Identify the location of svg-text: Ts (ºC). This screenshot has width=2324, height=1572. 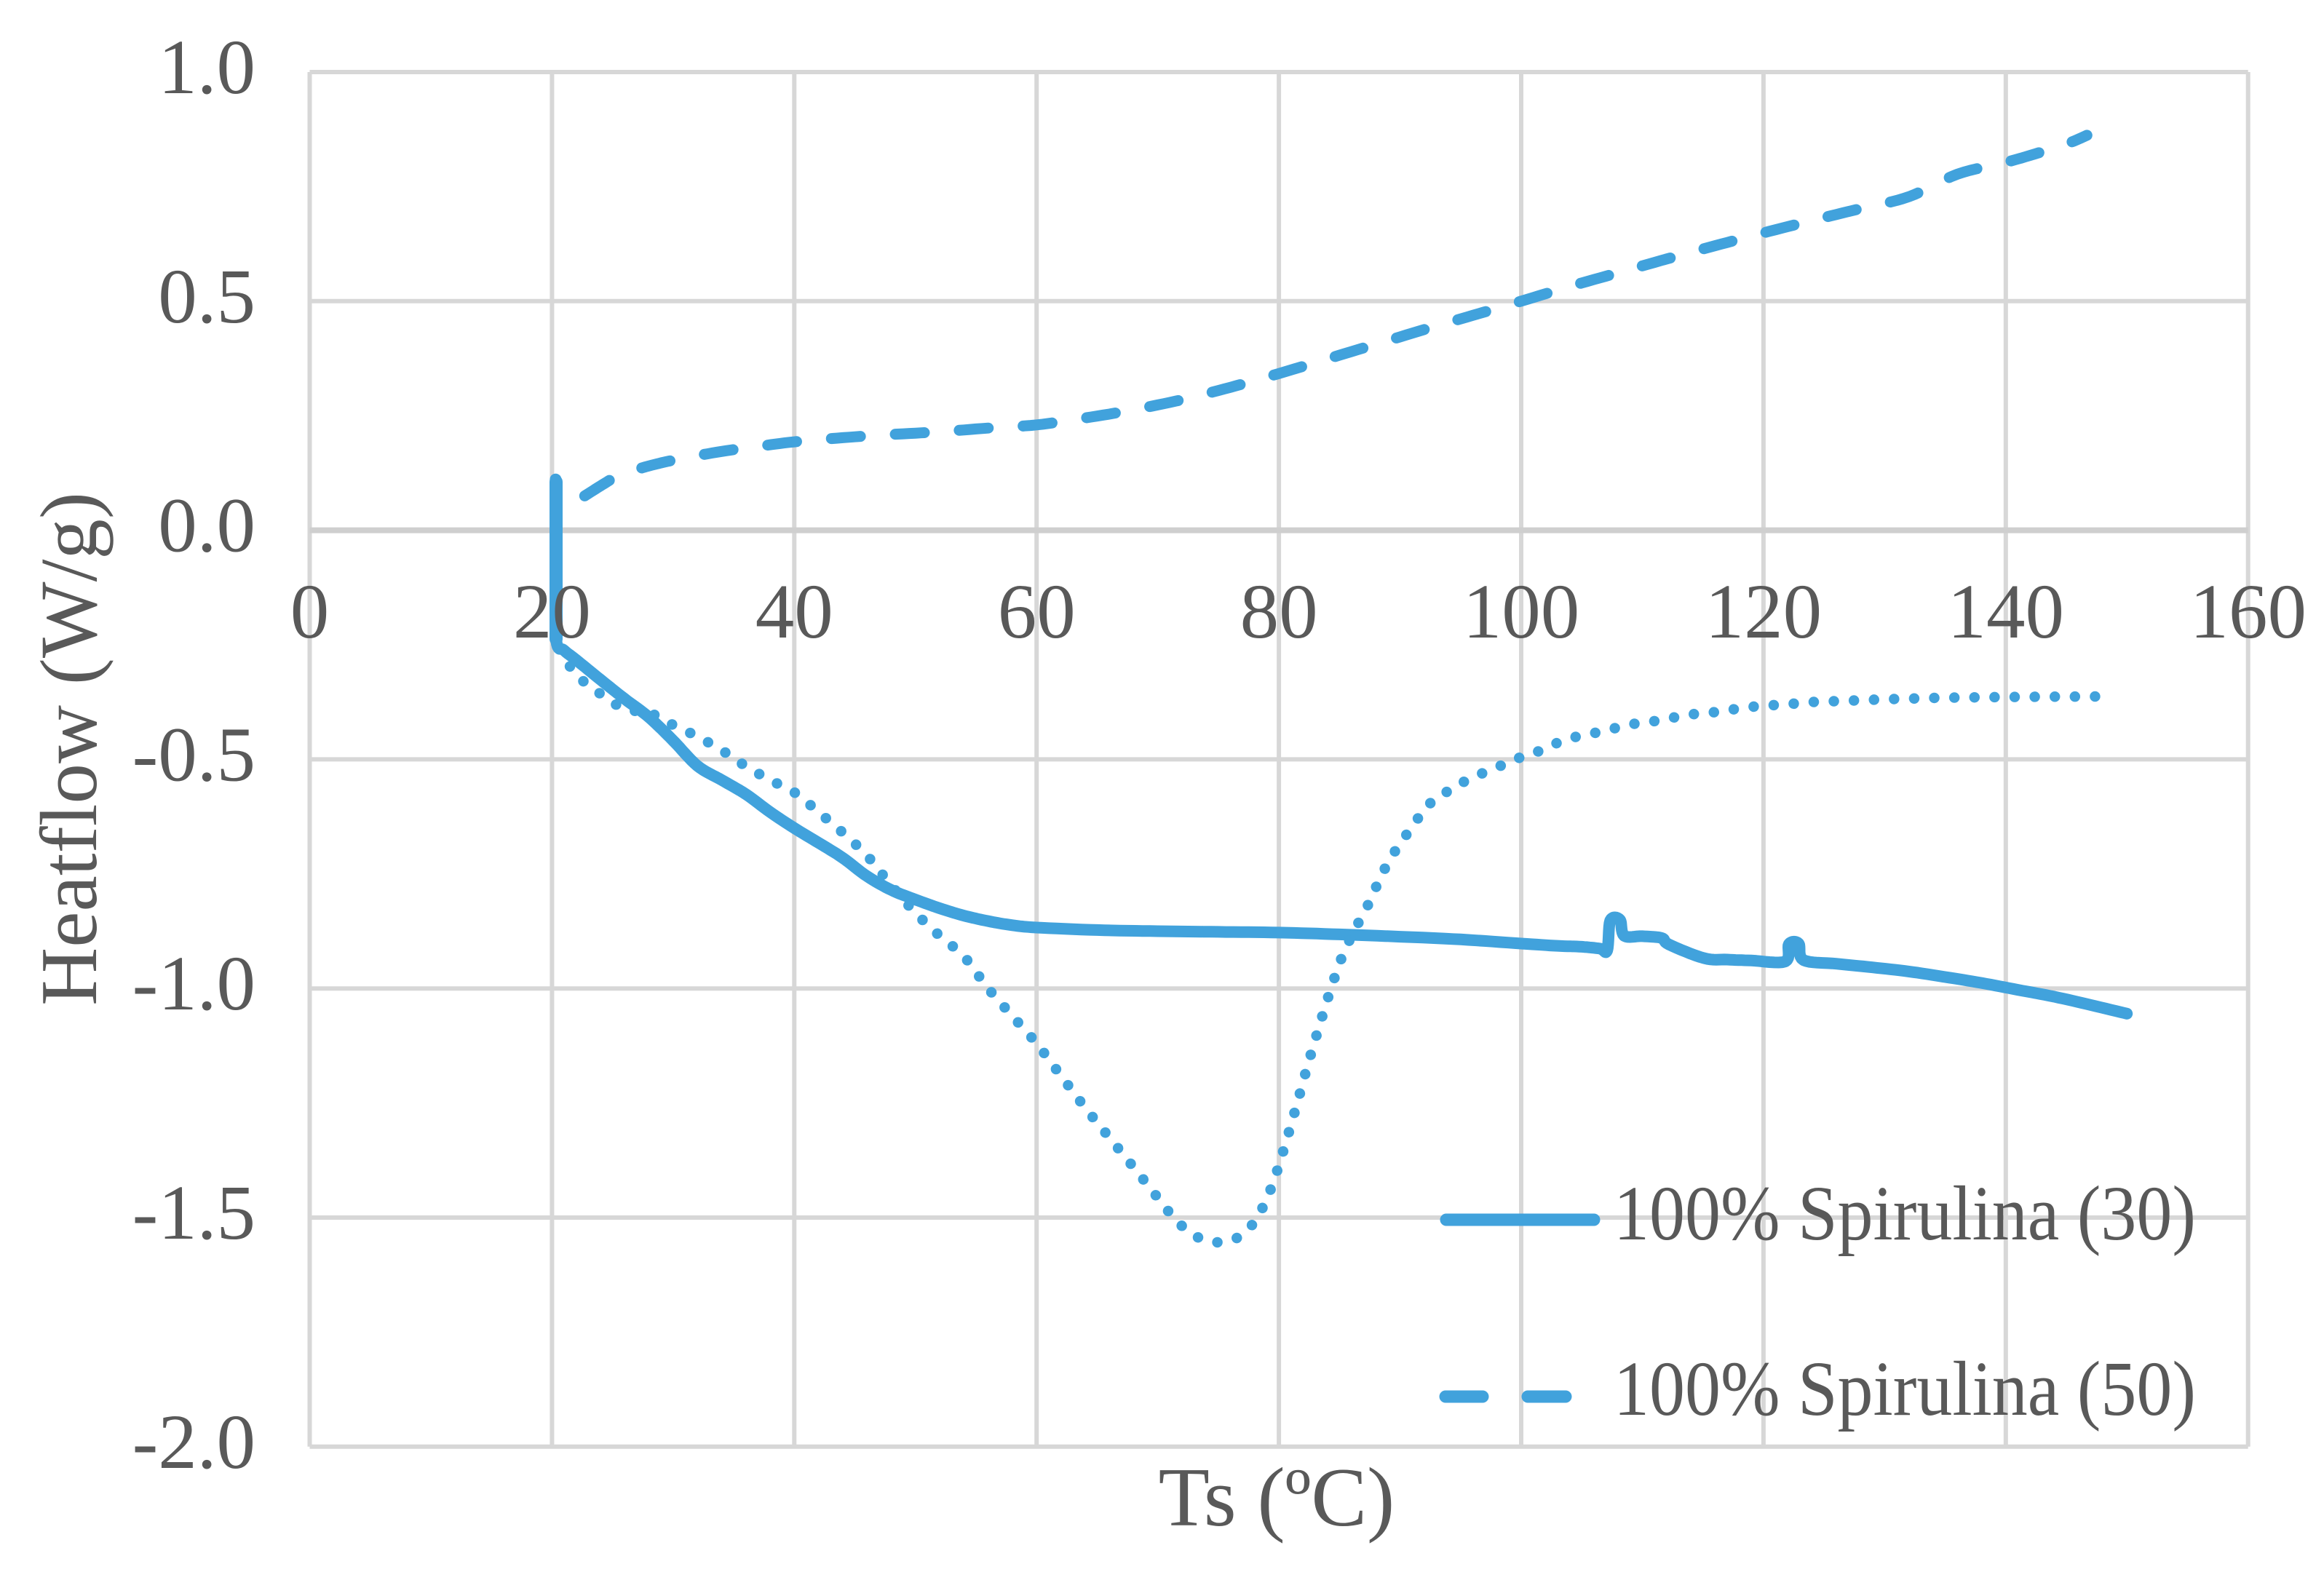
(1277, 1498).